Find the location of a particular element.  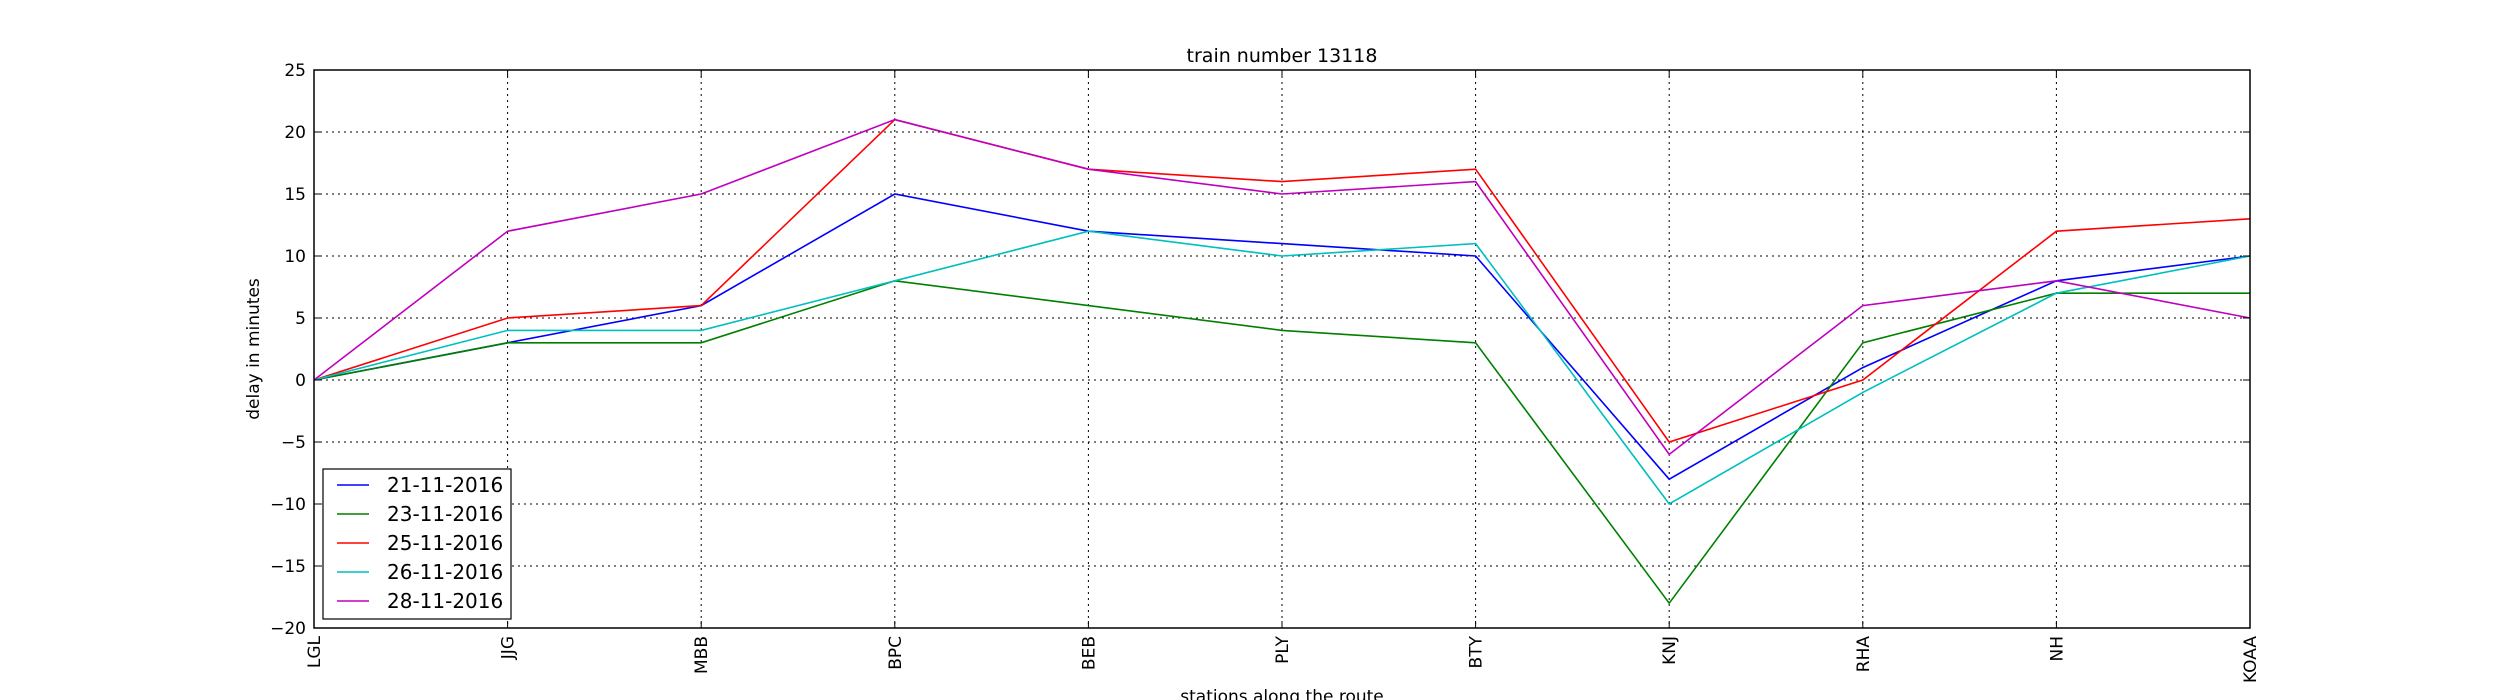

legend-label: 26-11-2016 is located at coordinates (445, 572).